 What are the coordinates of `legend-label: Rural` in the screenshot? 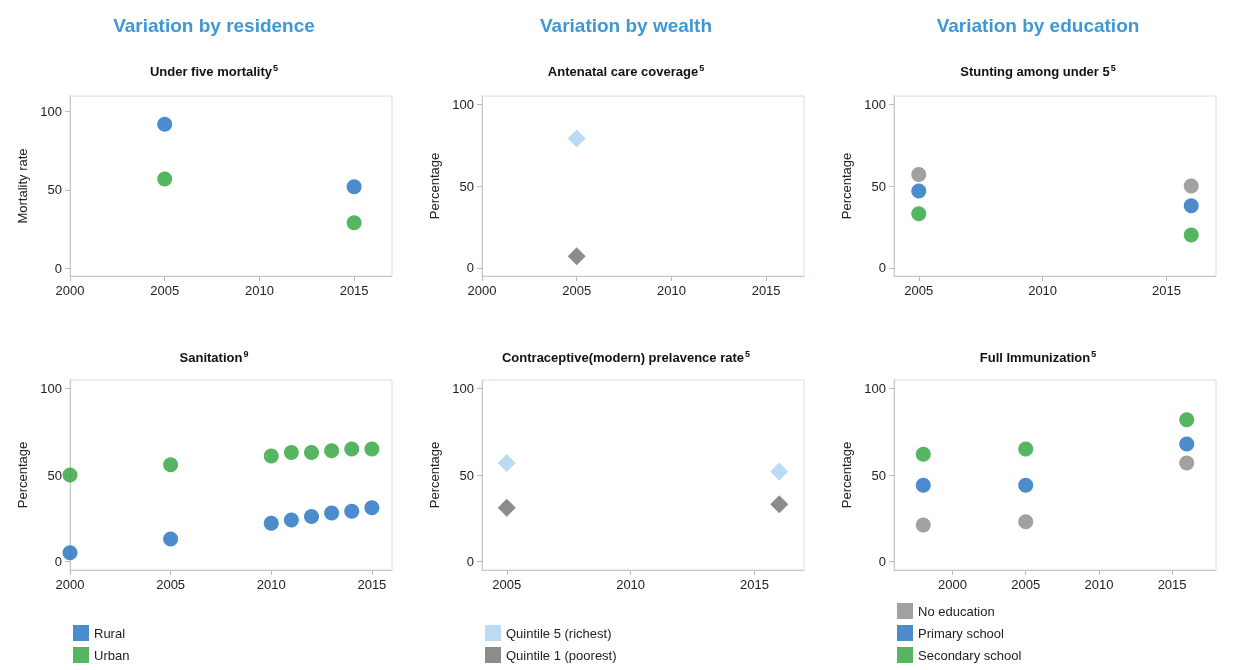 It's located at (110, 633).